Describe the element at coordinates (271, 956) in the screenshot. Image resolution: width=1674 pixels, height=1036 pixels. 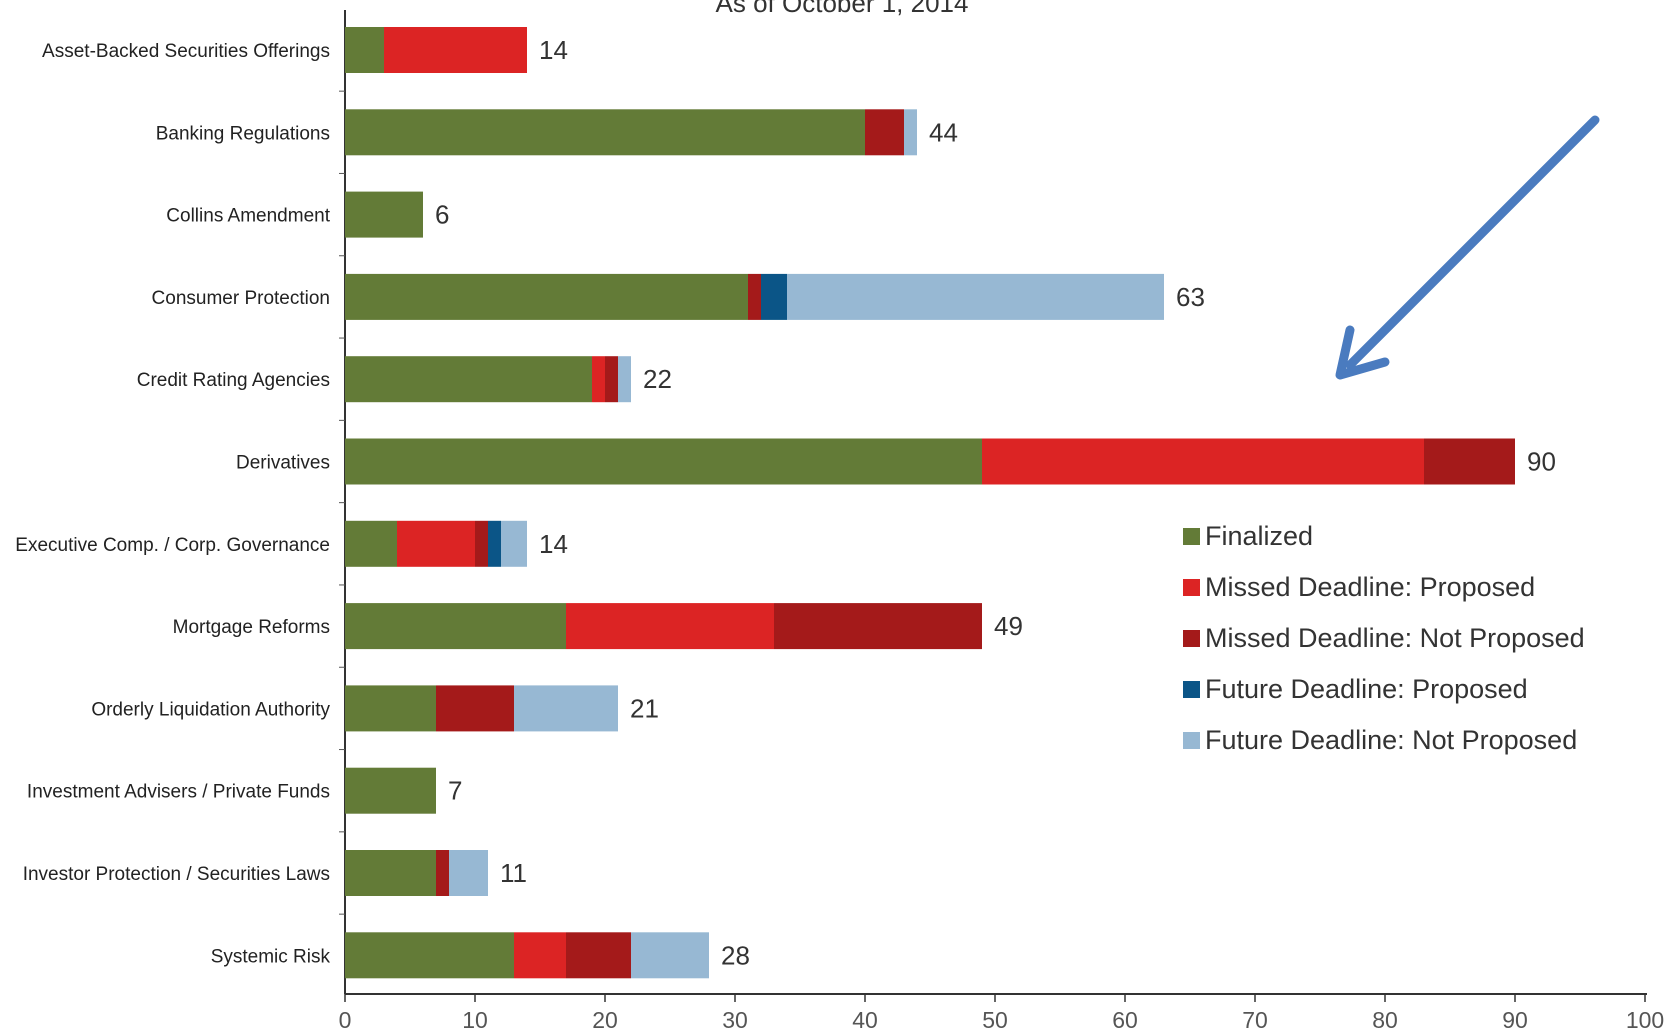
I see `category-label: Systemic Risk` at that location.